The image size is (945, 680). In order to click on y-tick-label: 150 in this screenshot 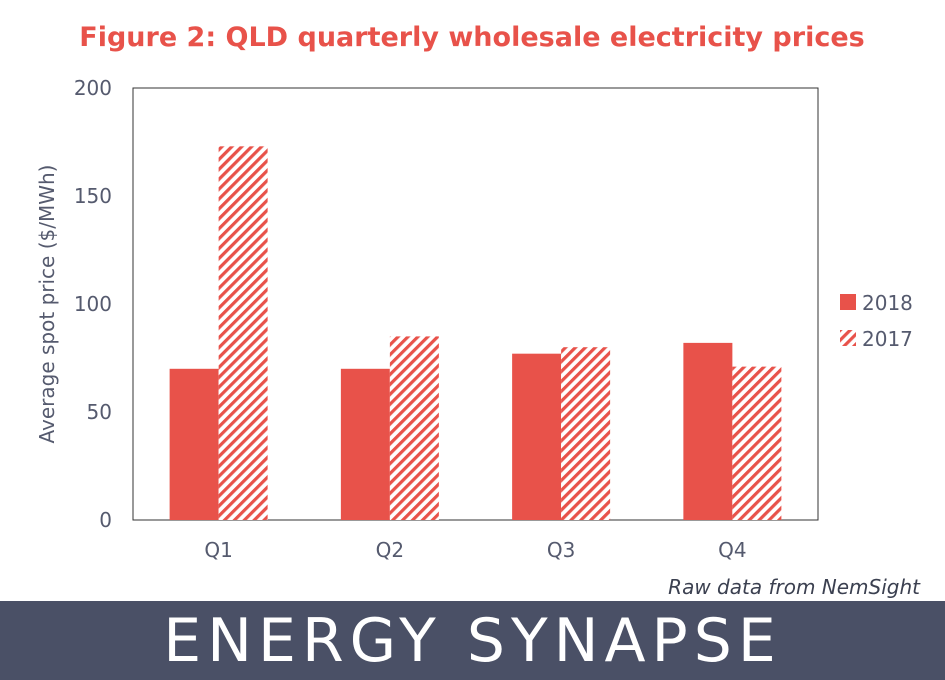, I will do `click(93, 196)`.